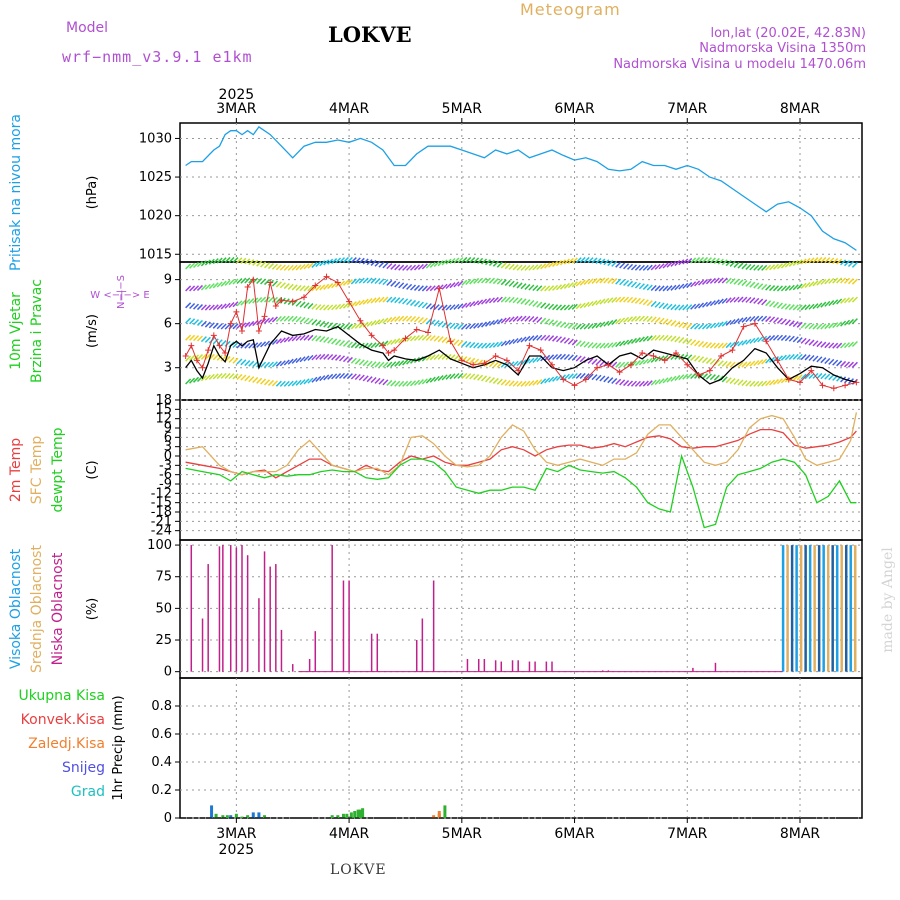 The width and height of the screenshot is (900, 900). Describe the element at coordinates (161, 521) in the screenshot. I see `y-tick-label: -21` at that location.